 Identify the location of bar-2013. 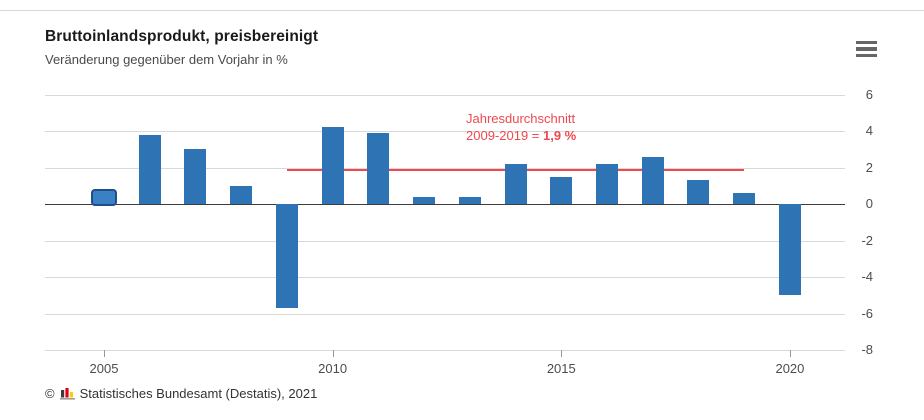
(469, 200).